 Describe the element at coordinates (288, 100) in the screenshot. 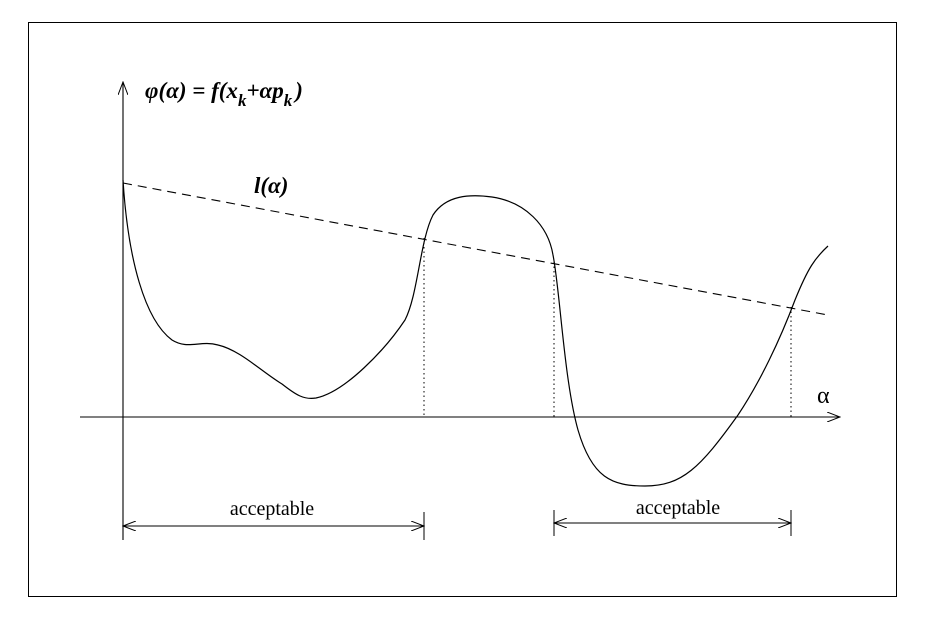

I see `y-label-sub2: k` at that location.